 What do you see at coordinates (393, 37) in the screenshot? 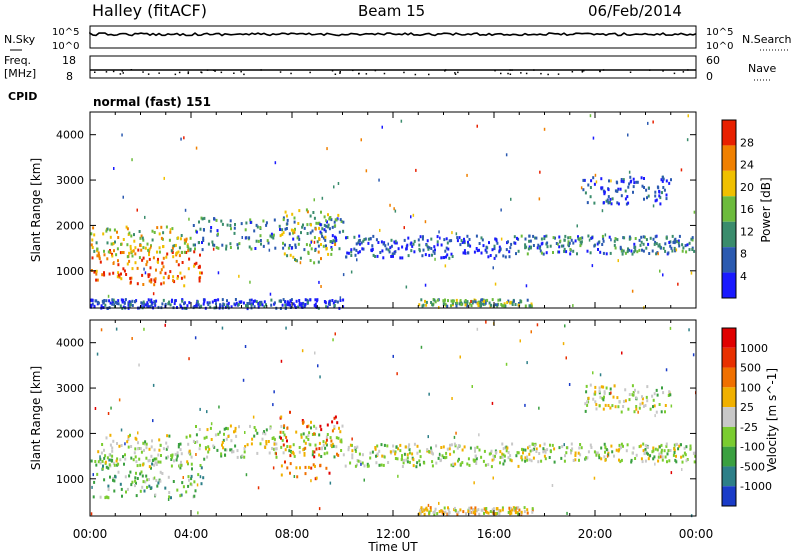
I see `nsky-panel` at bounding box center [393, 37].